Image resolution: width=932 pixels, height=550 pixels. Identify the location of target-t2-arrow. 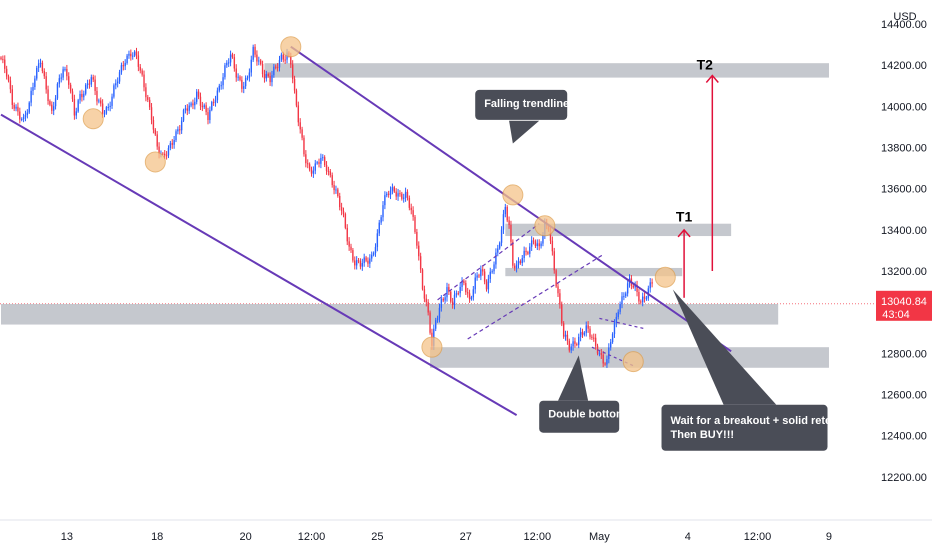
(712, 173).